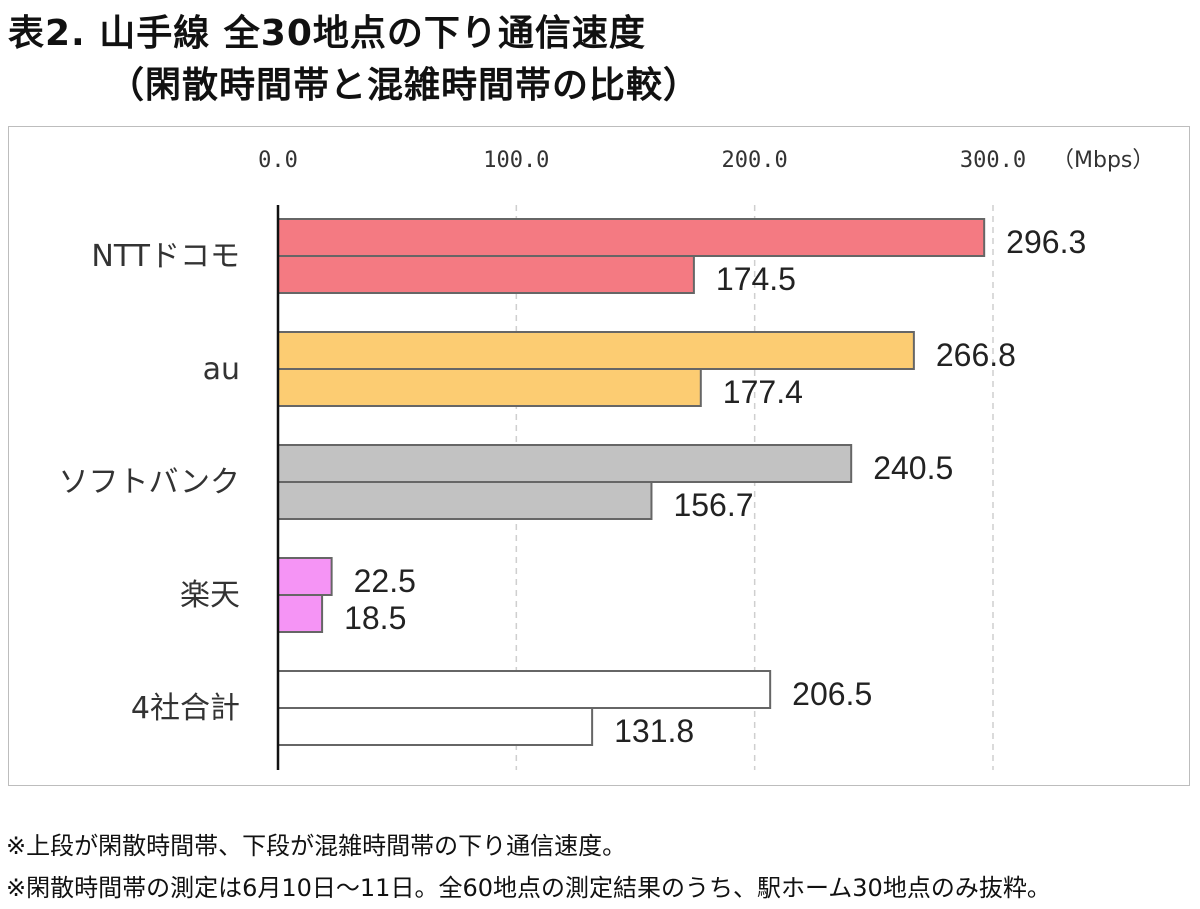 This screenshot has width=1200, height=909. I want to click on unit-label: （Mbps）, so click(1103, 160).